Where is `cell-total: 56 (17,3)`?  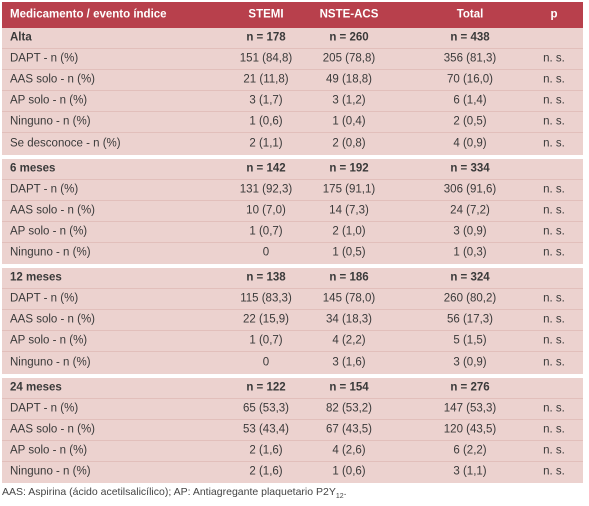
cell-total: 56 (17,3) is located at coordinates (470, 319).